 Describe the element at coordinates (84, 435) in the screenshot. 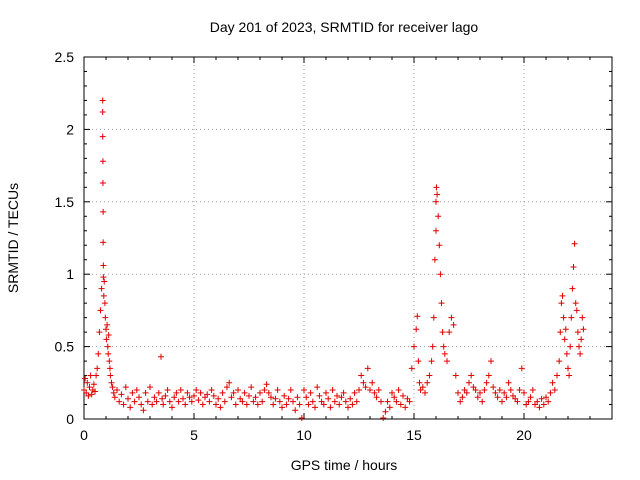

I see `x-tick-label: 0` at that location.